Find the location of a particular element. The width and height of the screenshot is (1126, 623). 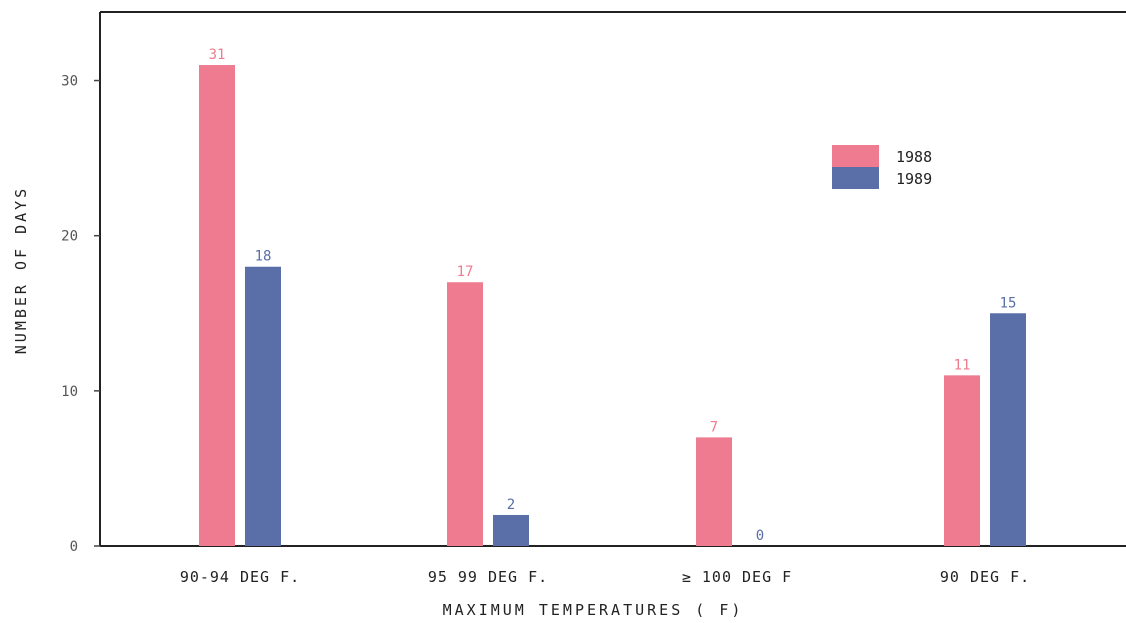

y-tick-label: 10 is located at coordinates (69, 392).